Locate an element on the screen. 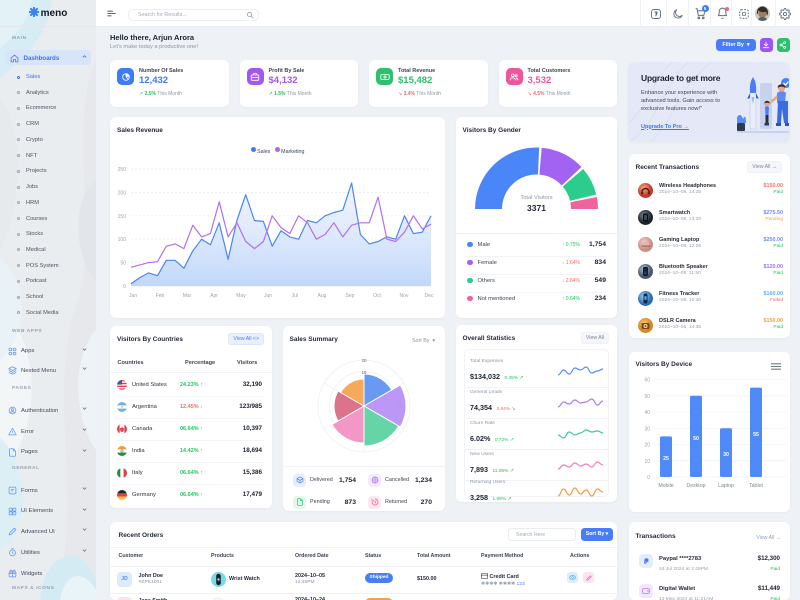 The image size is (800, 600). svg-text: Jan is located at coordinates (133, 296).